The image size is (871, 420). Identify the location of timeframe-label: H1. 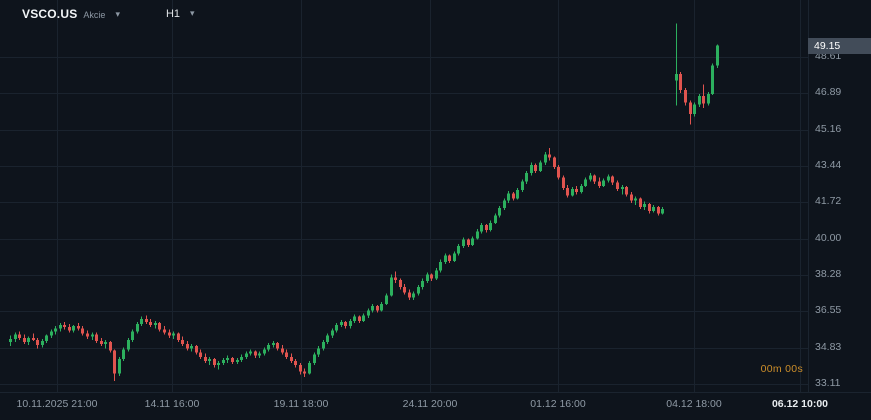
(173, 14).